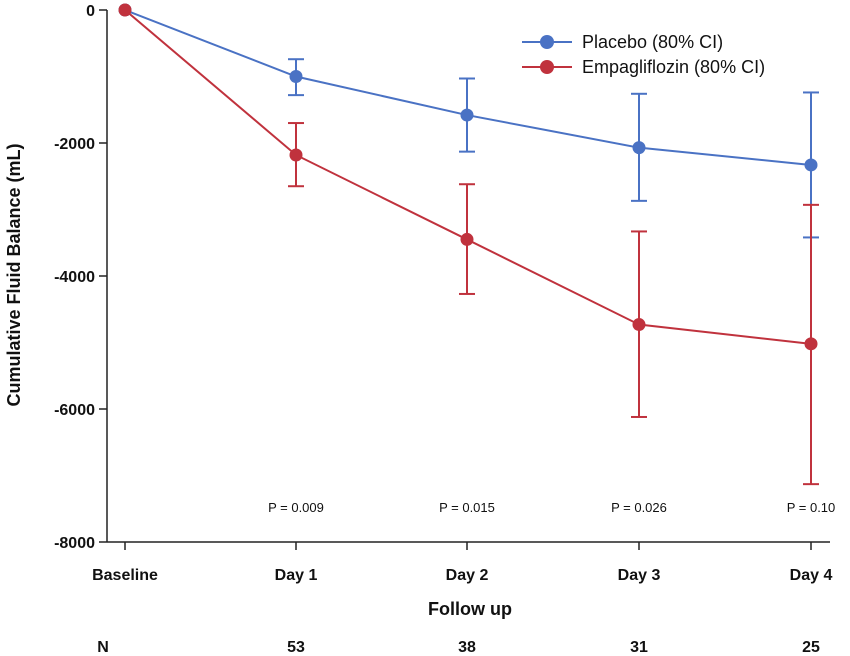 The image size is (850, 656). Describe the element at coordinates (125, 575) in the screenshot. I see `x-tick-label: Baseline` at that location.